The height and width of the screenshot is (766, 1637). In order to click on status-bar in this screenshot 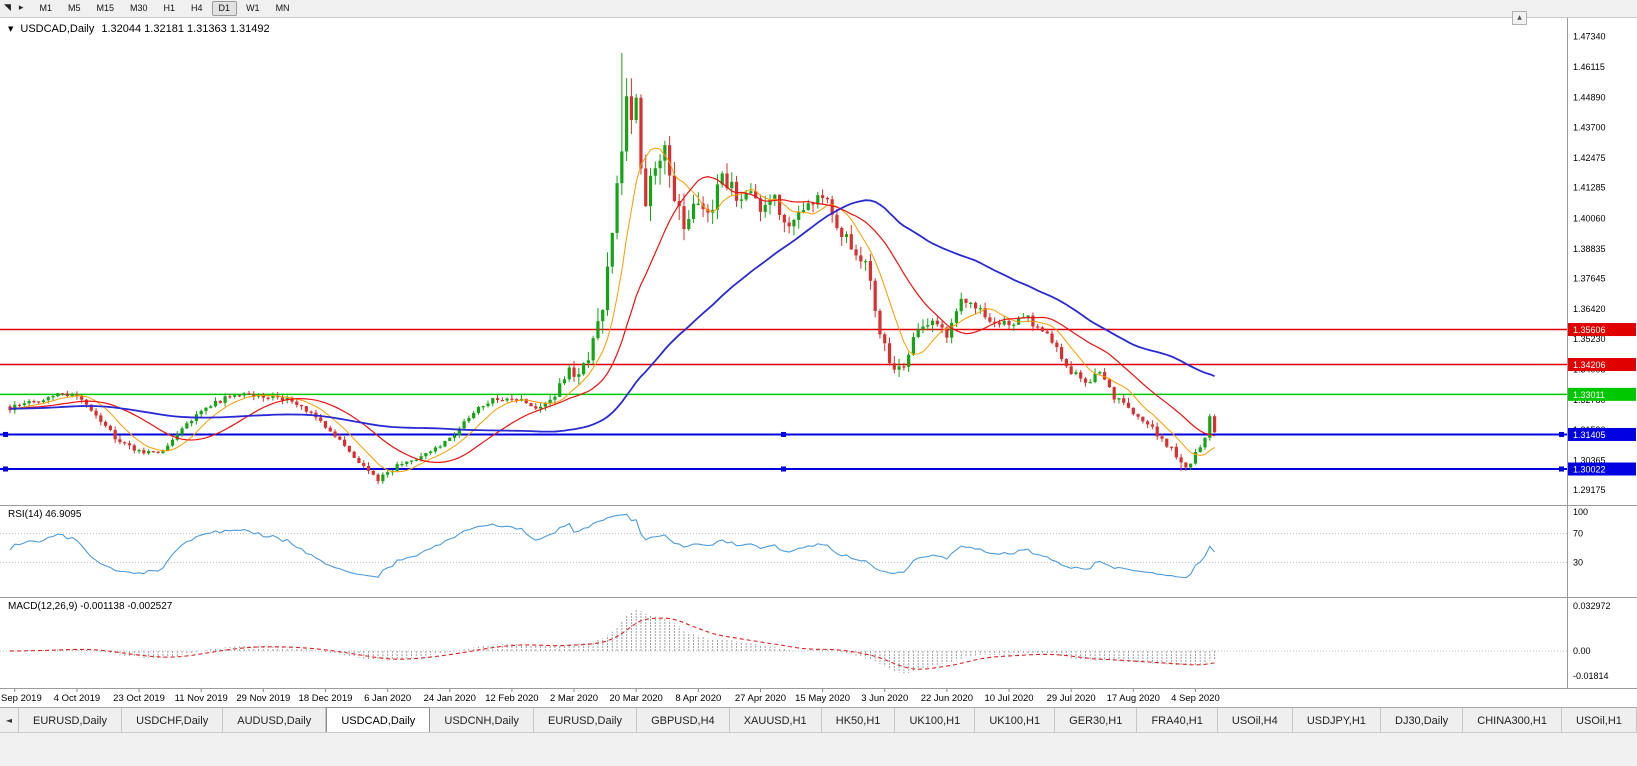, I will do `click(818, 749)`.